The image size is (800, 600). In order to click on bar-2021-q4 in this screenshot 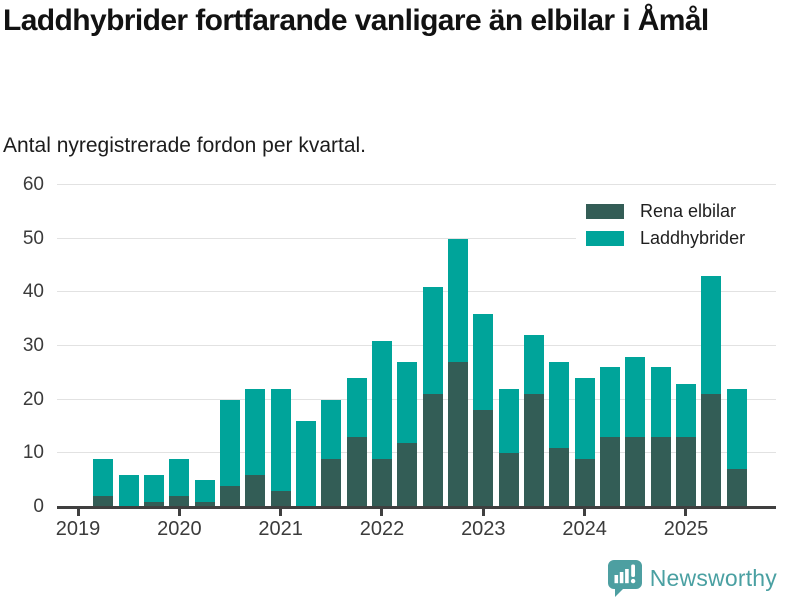, I will do `click(356, 442)`.